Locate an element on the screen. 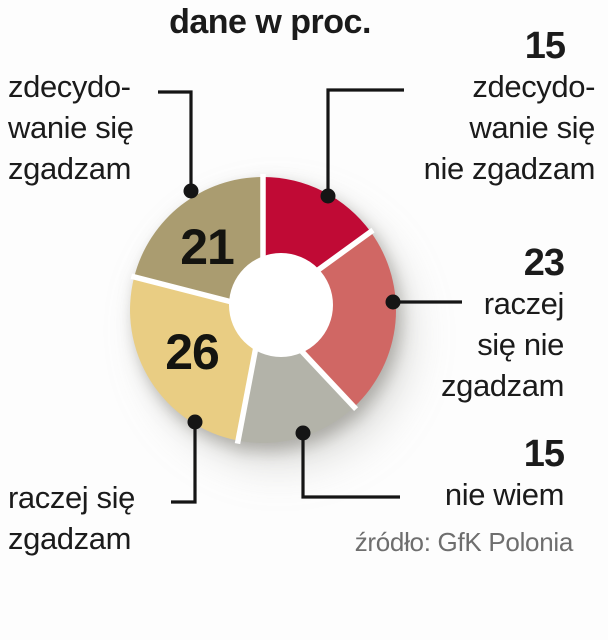 This screenshot has width=608, height=640. callout-strong-agree: zdecydo- wanie się zgadzam is located at coordinates (71, 127).